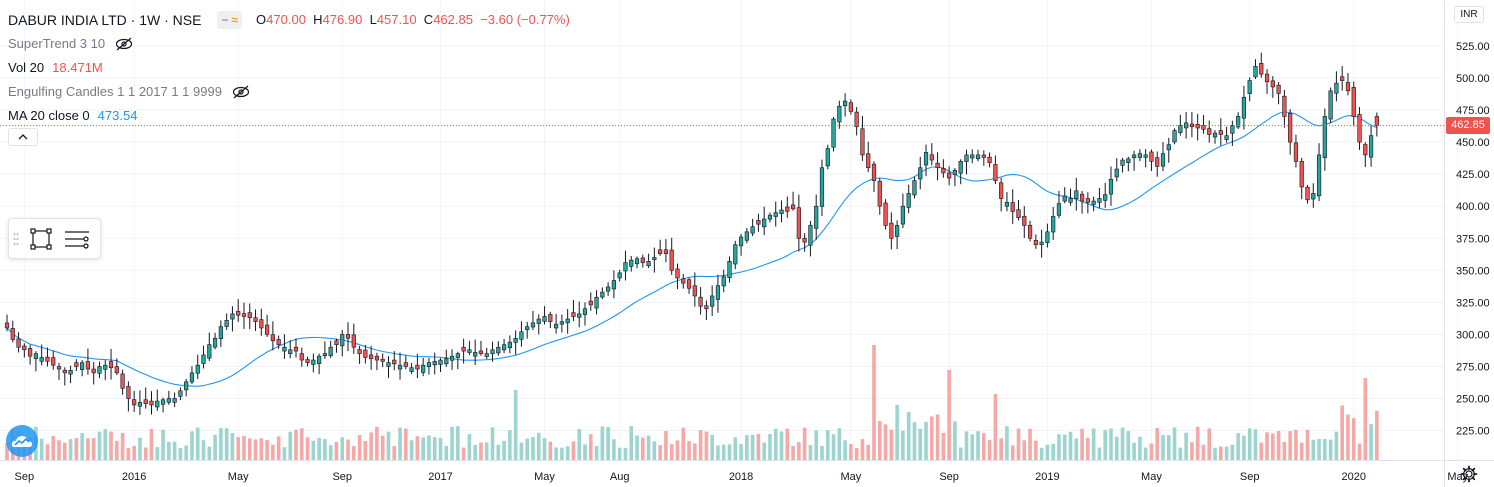  Describe the element at coordinates (342, 19) in the screenshot. I see `high-value: 476.90` at that location.